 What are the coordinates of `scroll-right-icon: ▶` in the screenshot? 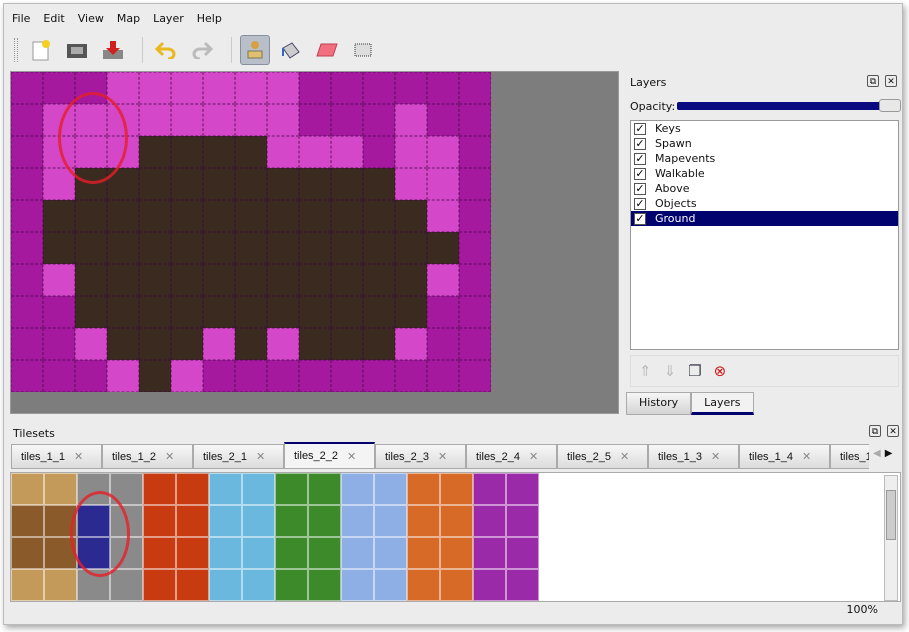 It's located at (888, 453).